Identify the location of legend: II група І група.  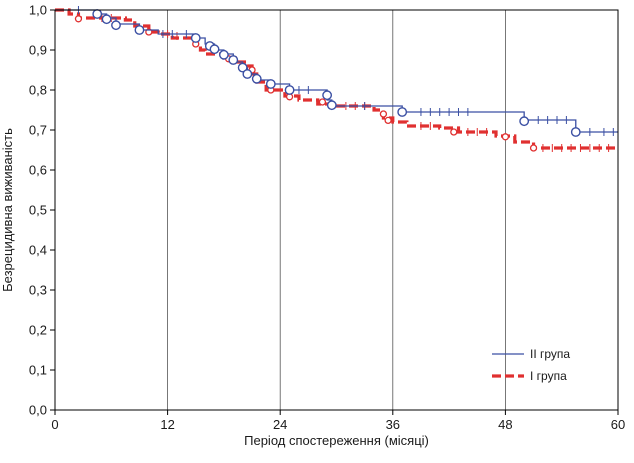
(531, 365).